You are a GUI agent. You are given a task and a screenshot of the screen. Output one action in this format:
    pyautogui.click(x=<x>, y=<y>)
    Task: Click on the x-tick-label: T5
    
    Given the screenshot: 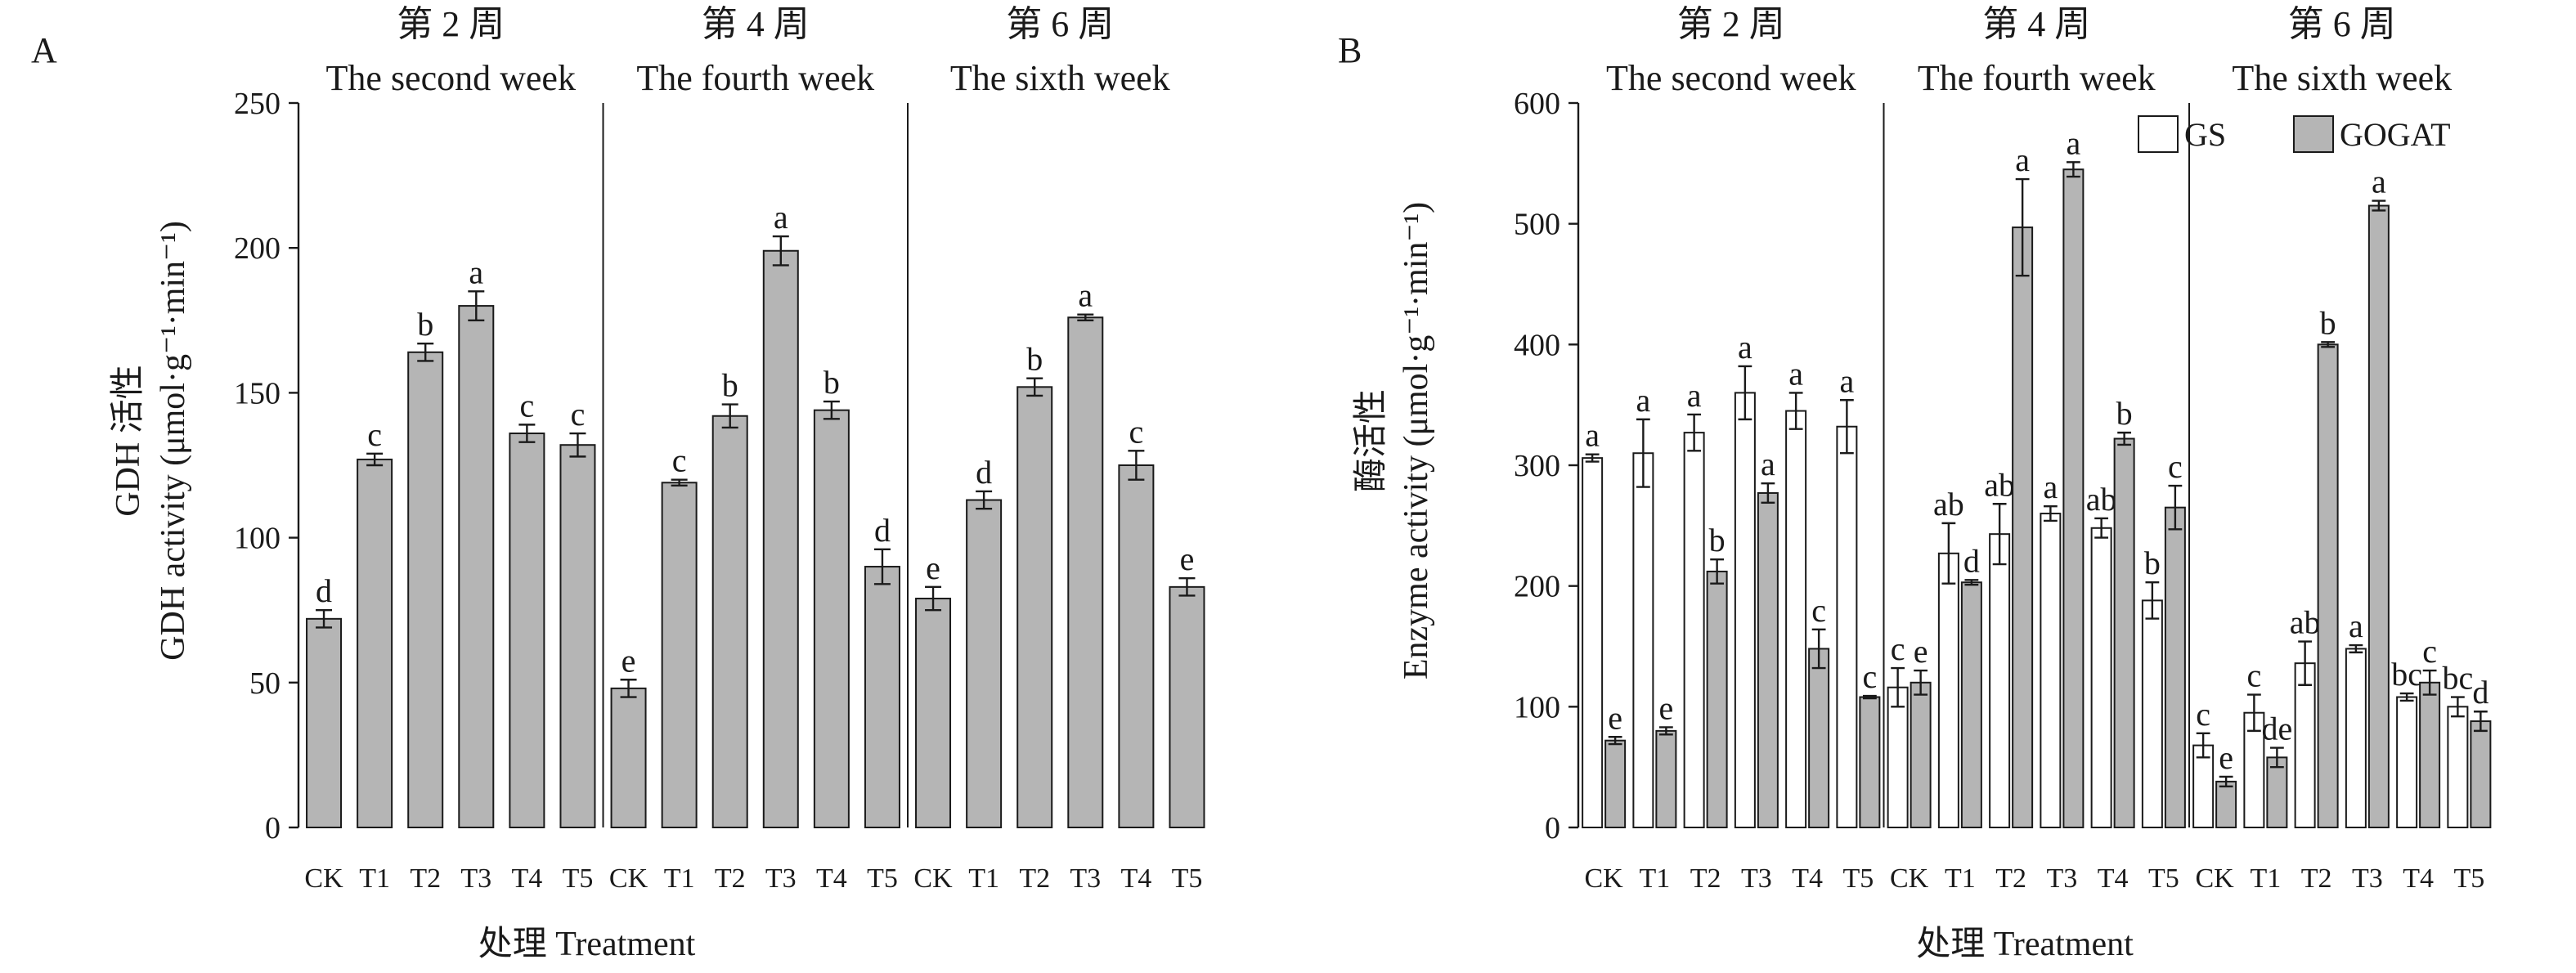 What is the action you would take?
    pyautogui.click(x=2468, y=878)
    